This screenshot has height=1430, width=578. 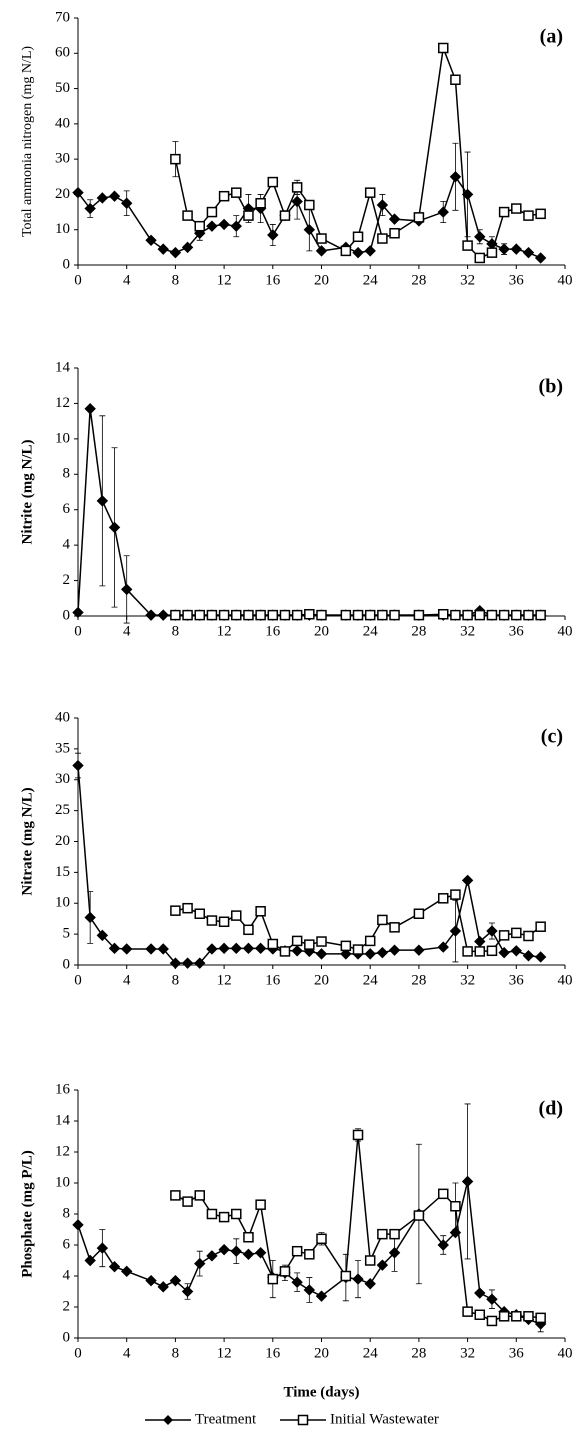 I want to click on y-tick-label: 4, so click(x=67, y=1275).